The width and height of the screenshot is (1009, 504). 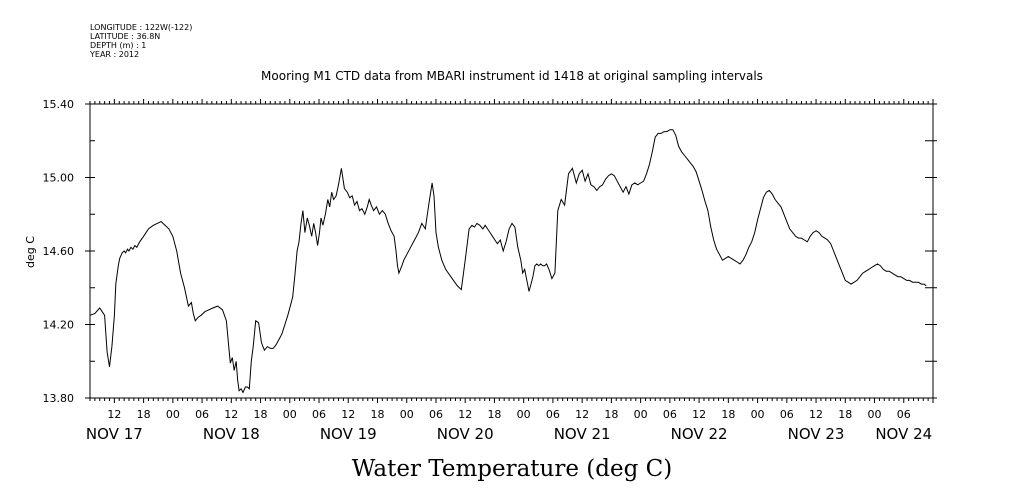 What do you see at coordinates (231, 434) in the screenshot?
I see `x-day-label: NOV 18` at bounding box center [231, 434].